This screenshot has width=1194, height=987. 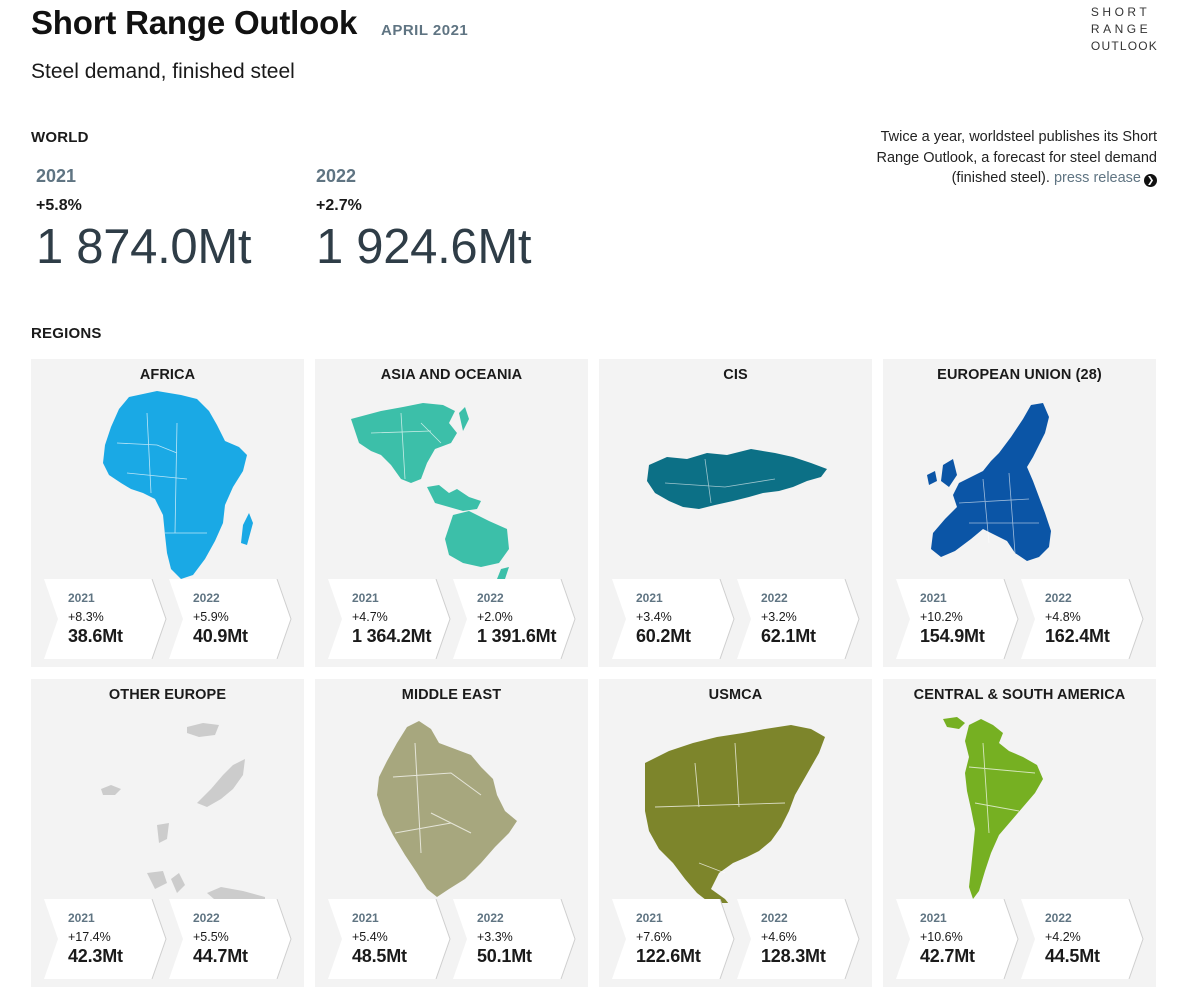 What do you see at coordinates (495, 617) in the screenshot?
I see `stat-change: +2.0%` at bounding box center [495, 617].